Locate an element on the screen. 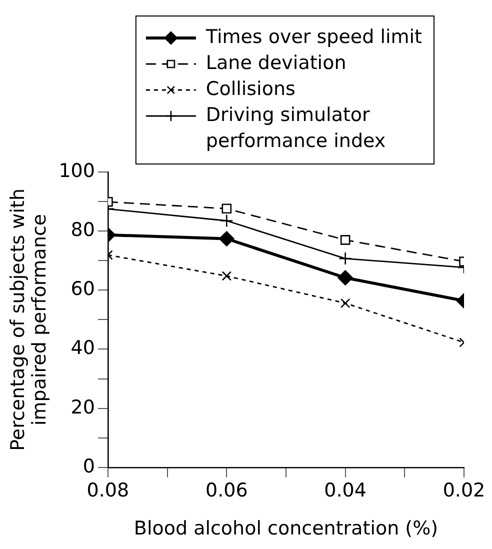 This screenshot has height=549, width=492. legend-label: Driving simulator performance index is located at coordinates (296, 128).